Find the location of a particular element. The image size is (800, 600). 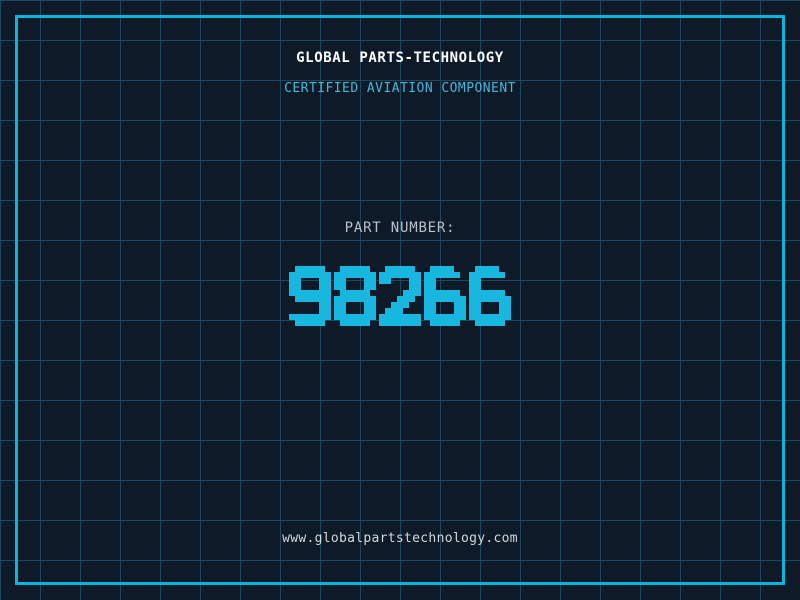

part-number-label: PART NUMBER: is located at coordinates (400, 228).